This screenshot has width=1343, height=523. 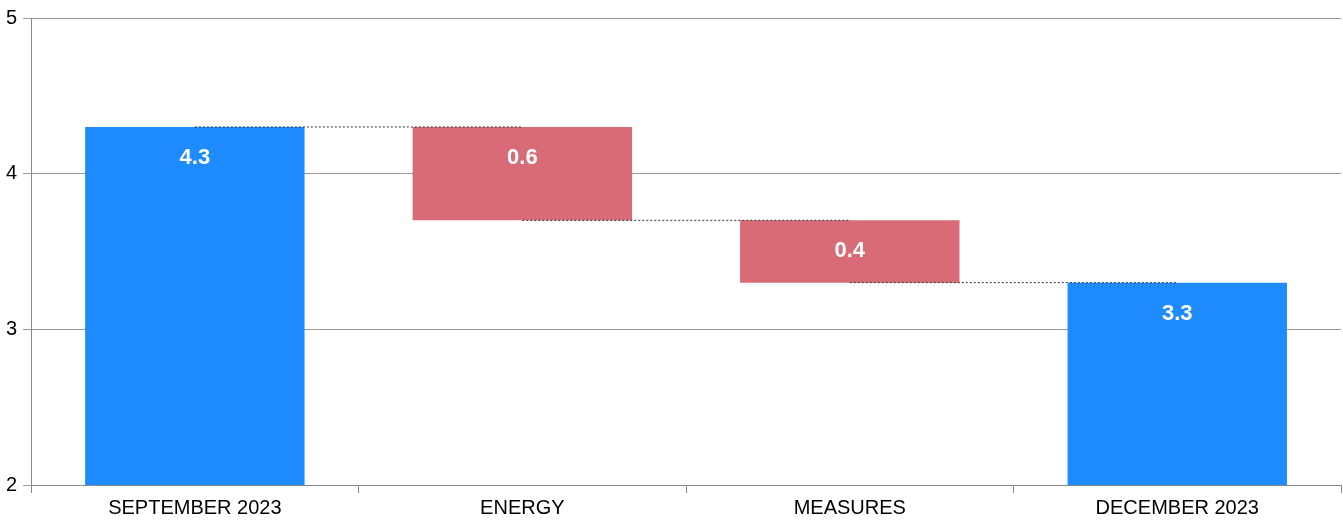 What do you see at coordinates (522, 506) in the screenshot?
I see `x-tick-label: ENERGY` at bounding box center [522, 506].